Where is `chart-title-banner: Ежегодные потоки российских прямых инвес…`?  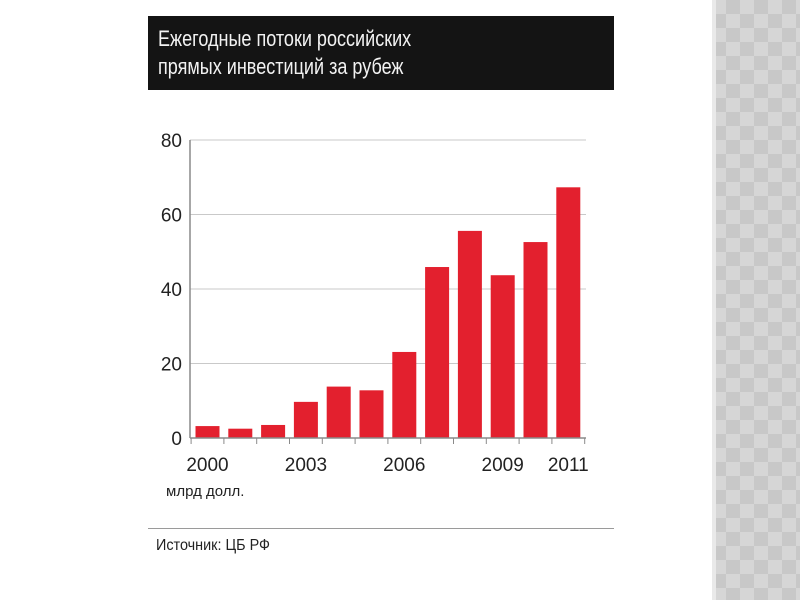
chart-title-banner: Ежегодные потоки российских прямых инвес… is located at coordinates (381, 53).